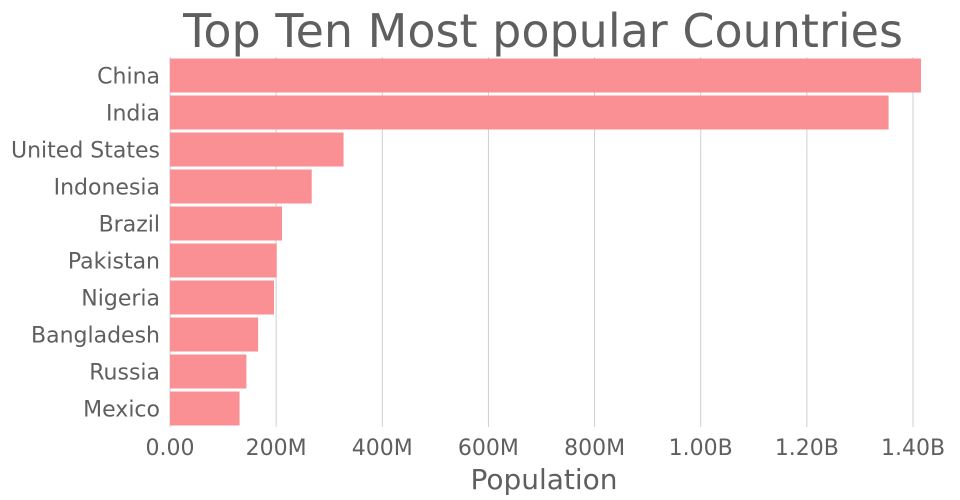  Describe the element at coordinates (85, 151) in the screenshot. I see `category-label: United States` at that location.